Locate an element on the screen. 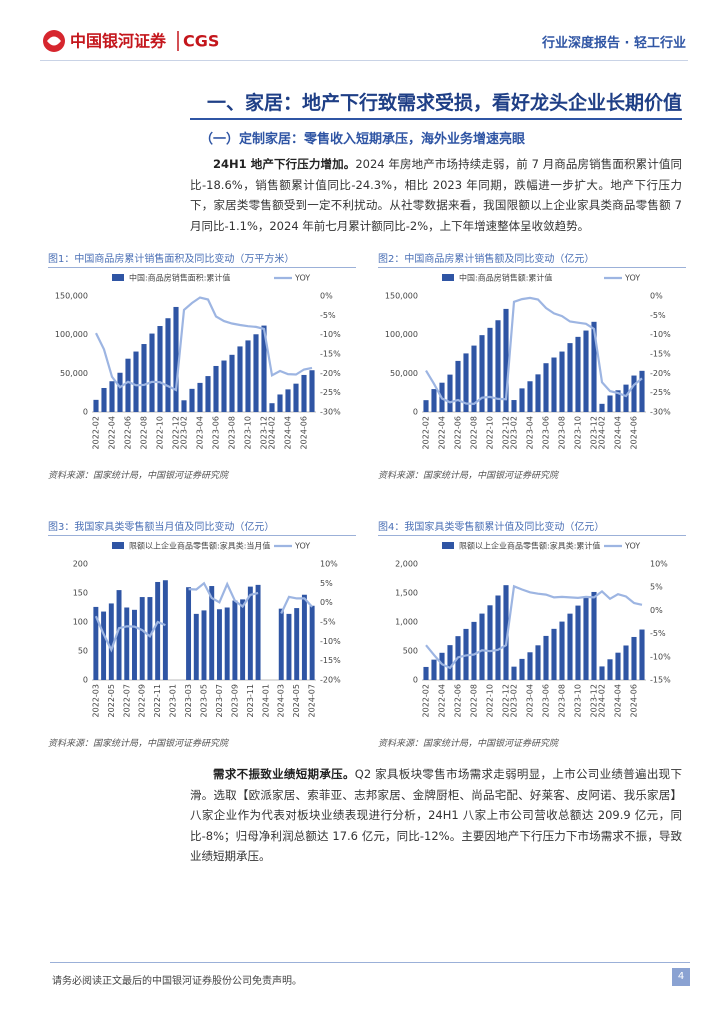 Image resolution: width=724 pixels, height=1024 pixels. disclaimer: 请务必阅读正文最后的中国银河证券股份公司免责声明。 is located at coordinates (177, 981).